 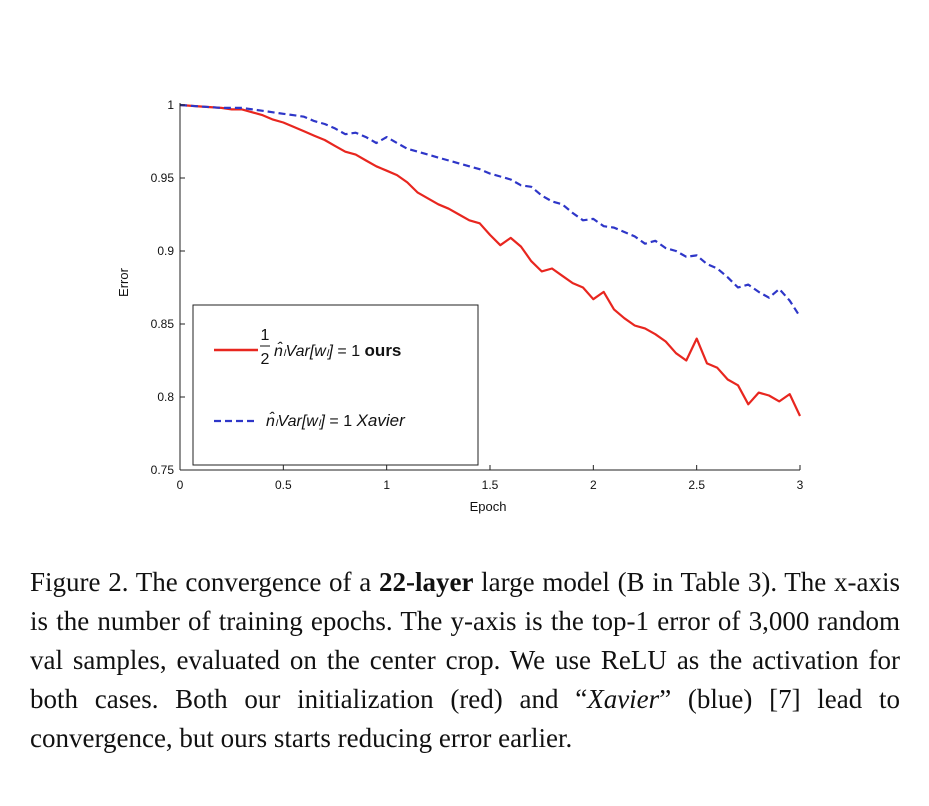 What do you see at coordinates (296, 420) in the screenshot?
I see `legend-formula-xavier: n̂ₗVar[wₗ]` at bounding box center [296, 420].